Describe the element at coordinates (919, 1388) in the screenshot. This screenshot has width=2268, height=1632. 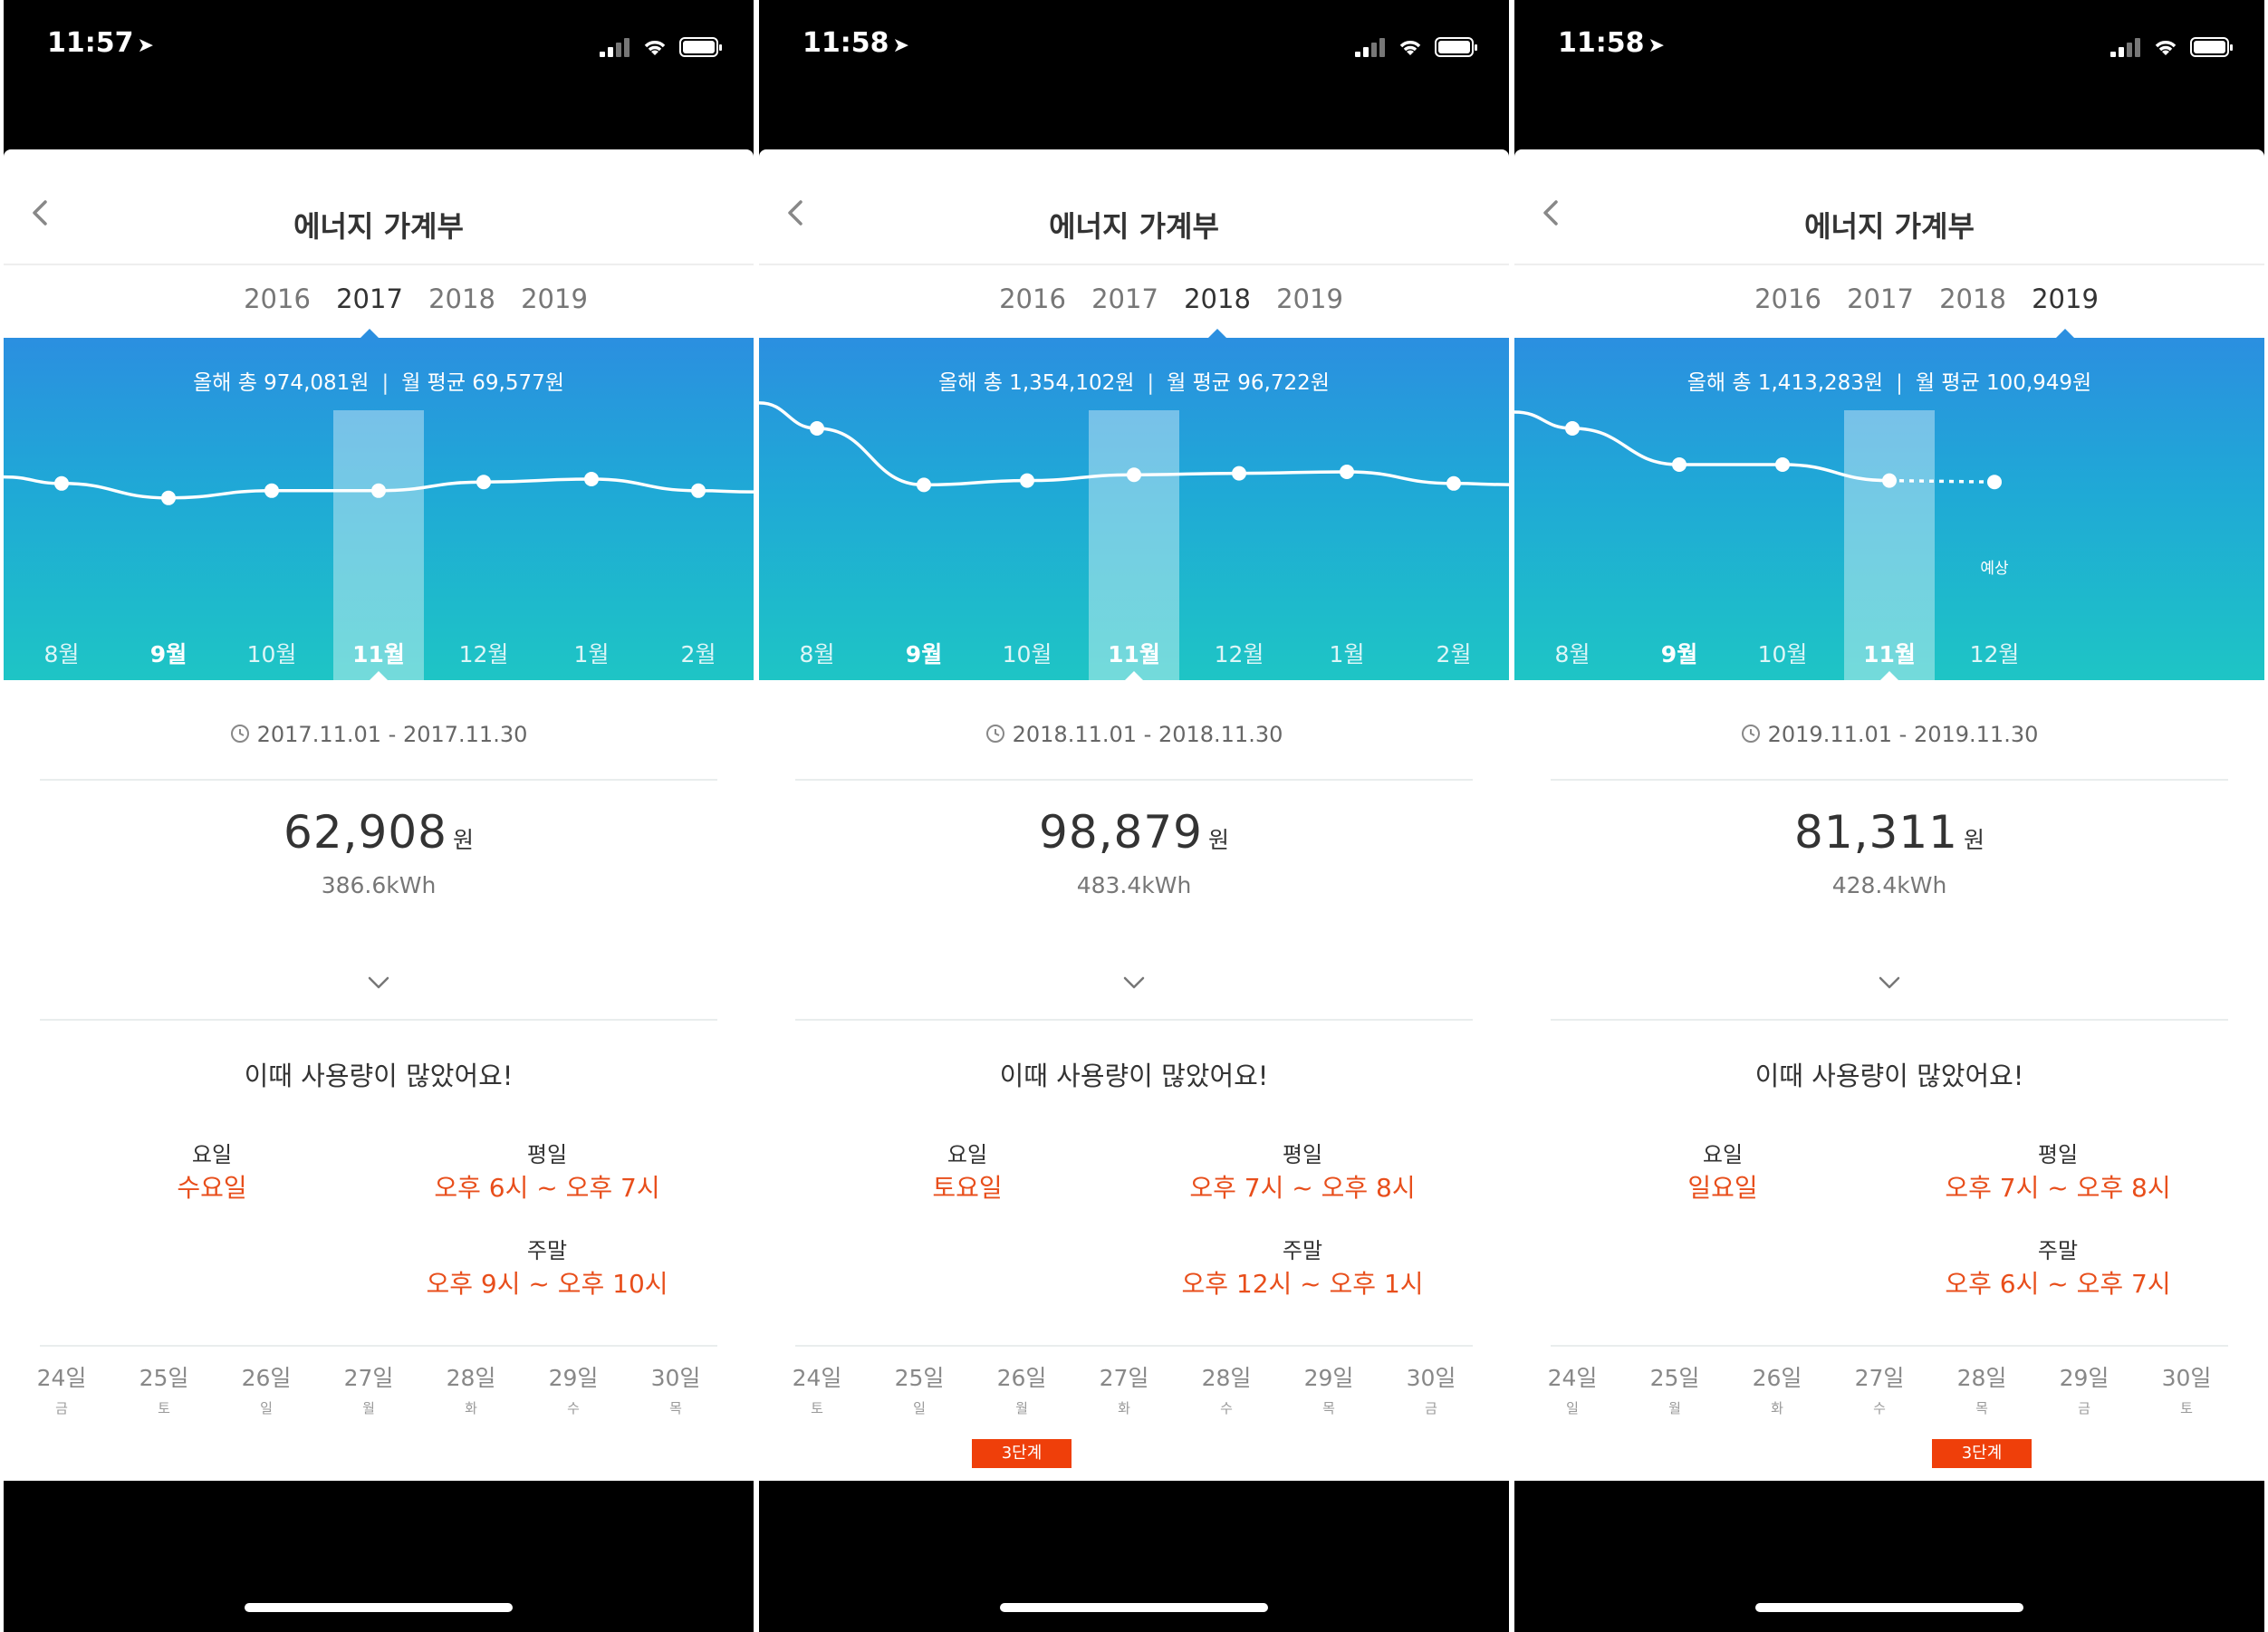
I see `day-column: 25일 일` at that location.